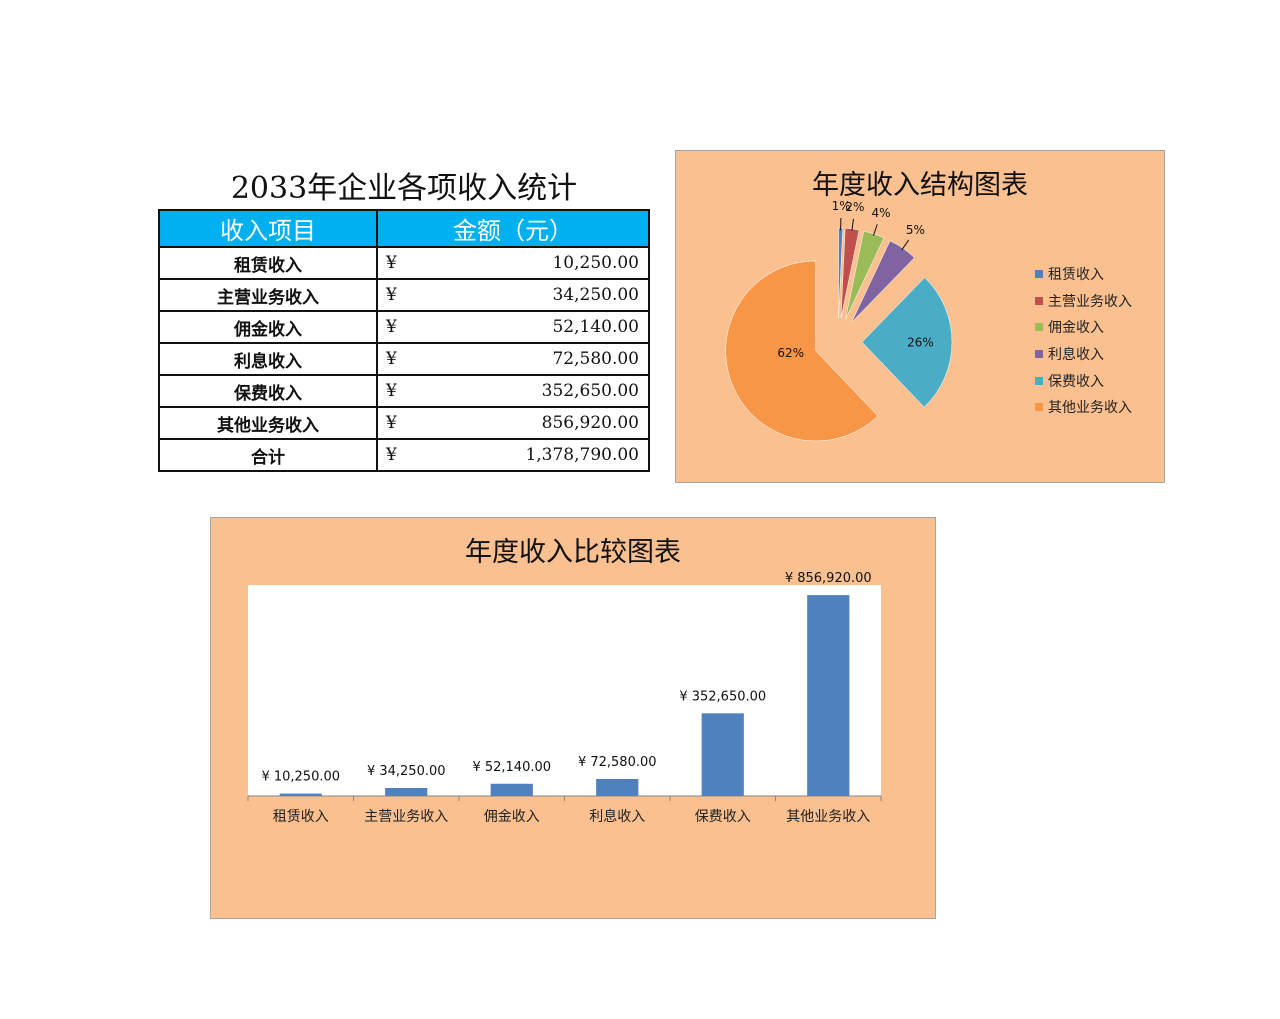 This screenshot has width=1280, height=1019. I want to click on x-tick-label: 其他业务收入, so click(828, 817).